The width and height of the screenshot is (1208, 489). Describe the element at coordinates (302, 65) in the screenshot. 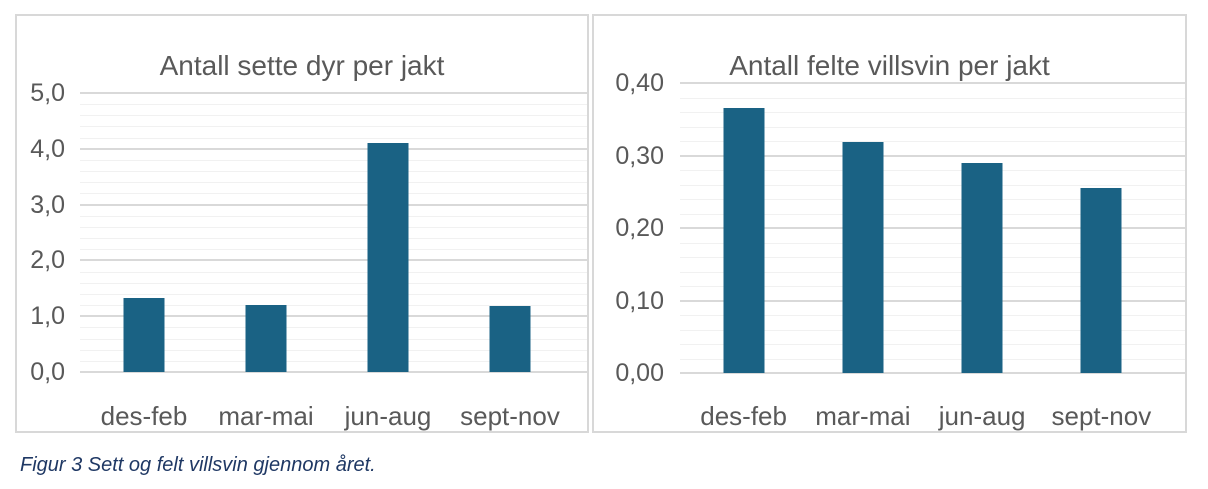

I see `chart-title: Antall sette dyr per jakt` at that location.